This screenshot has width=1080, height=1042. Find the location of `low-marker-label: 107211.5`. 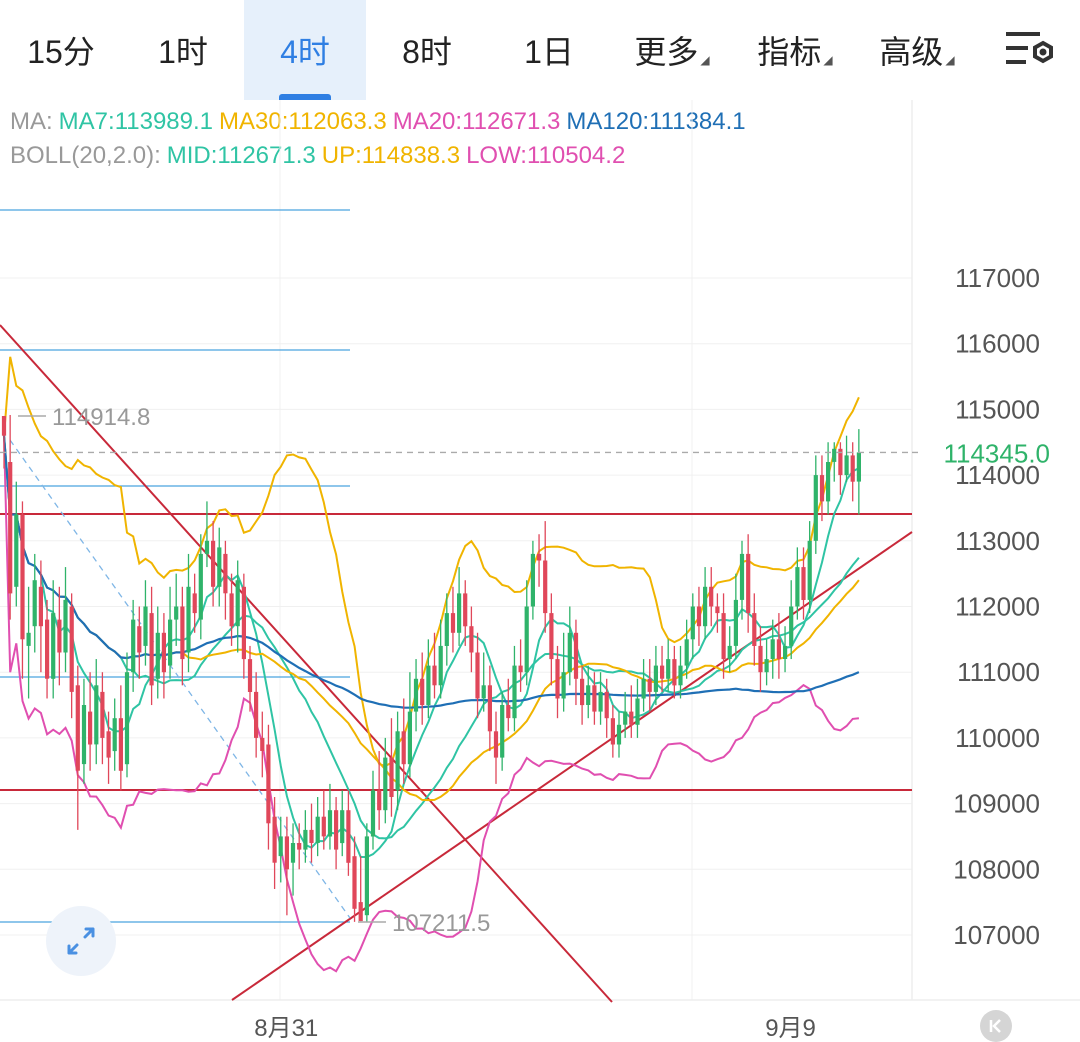

low-marker-label: 107211.5 is located at coordinates (441, 923).